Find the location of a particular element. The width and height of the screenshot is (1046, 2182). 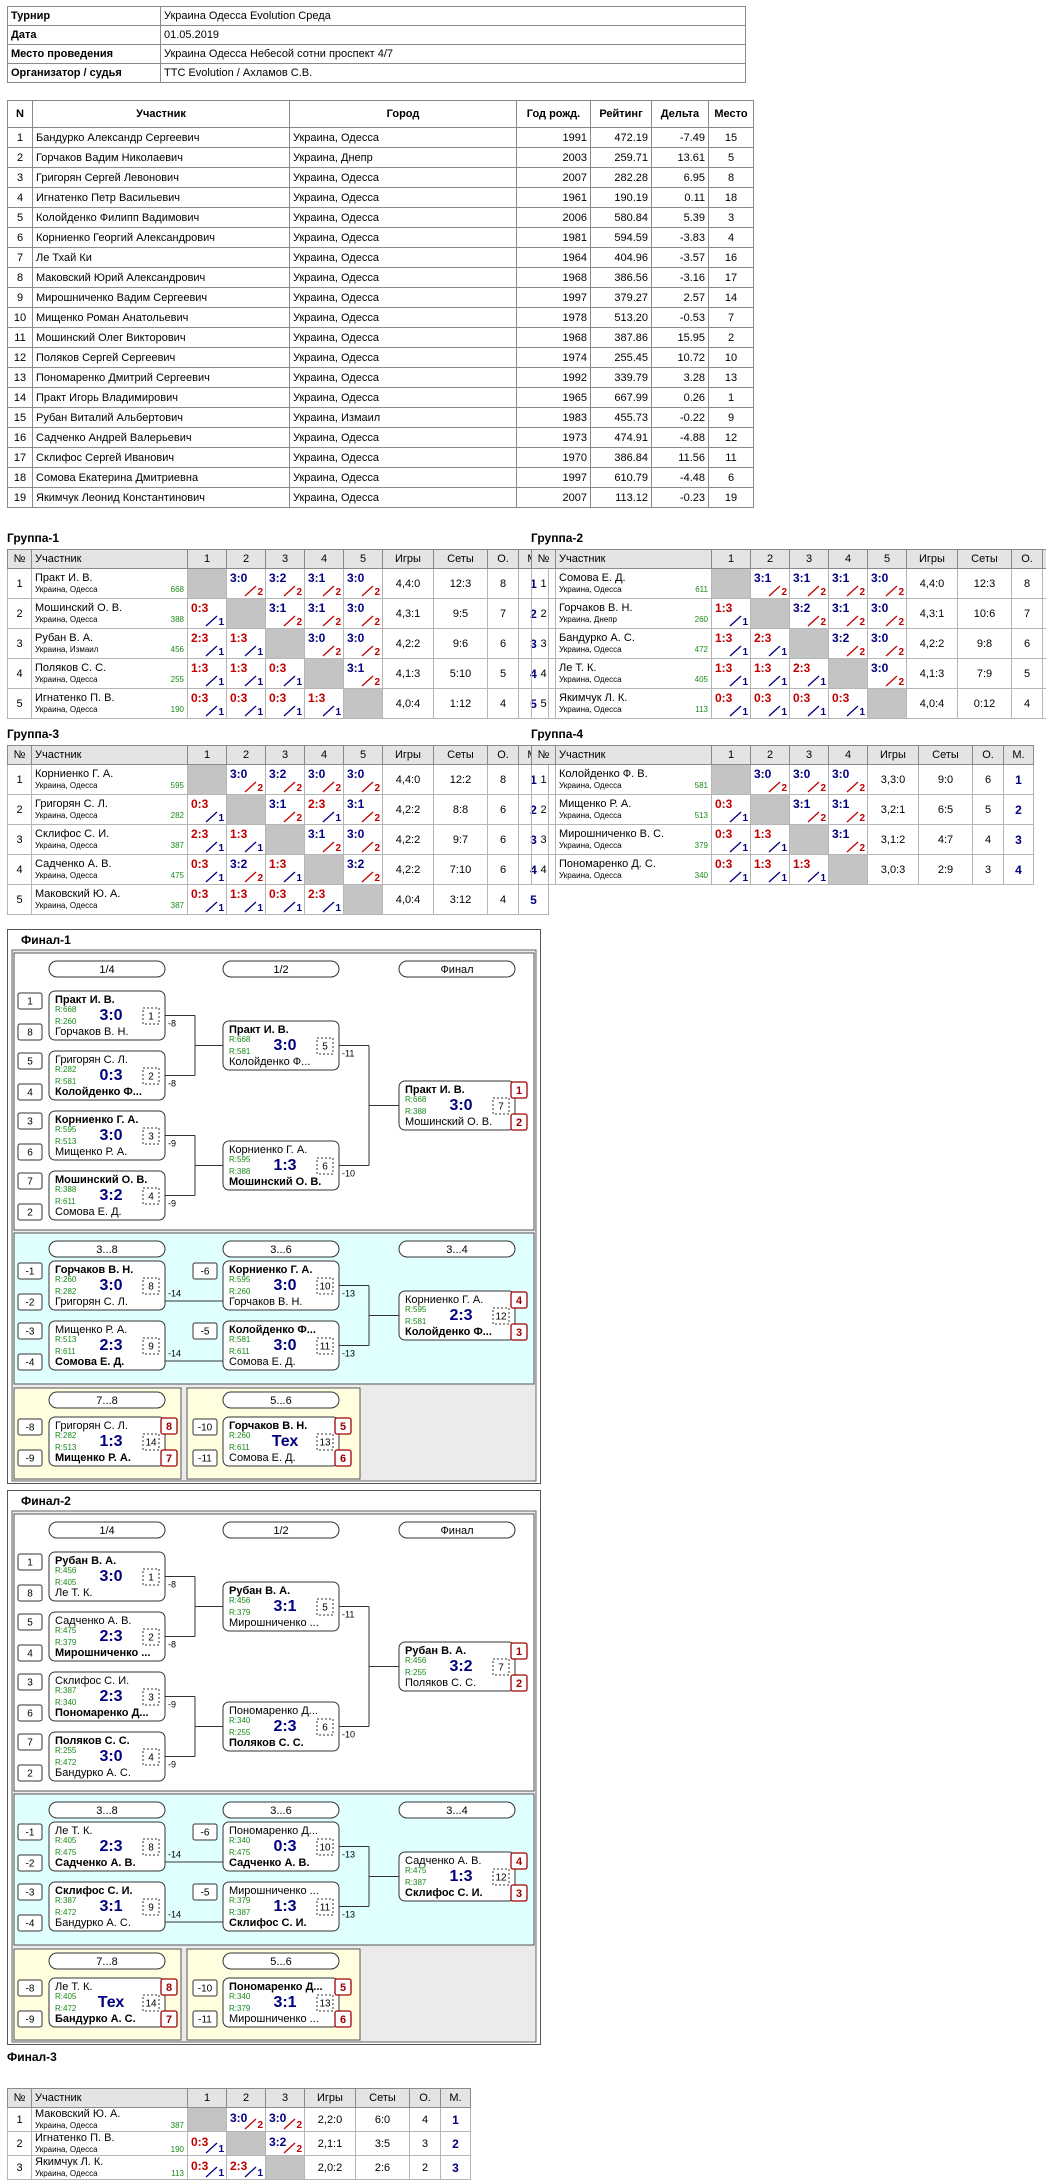

match-number: 12 is located at coordinates (501, 1317).